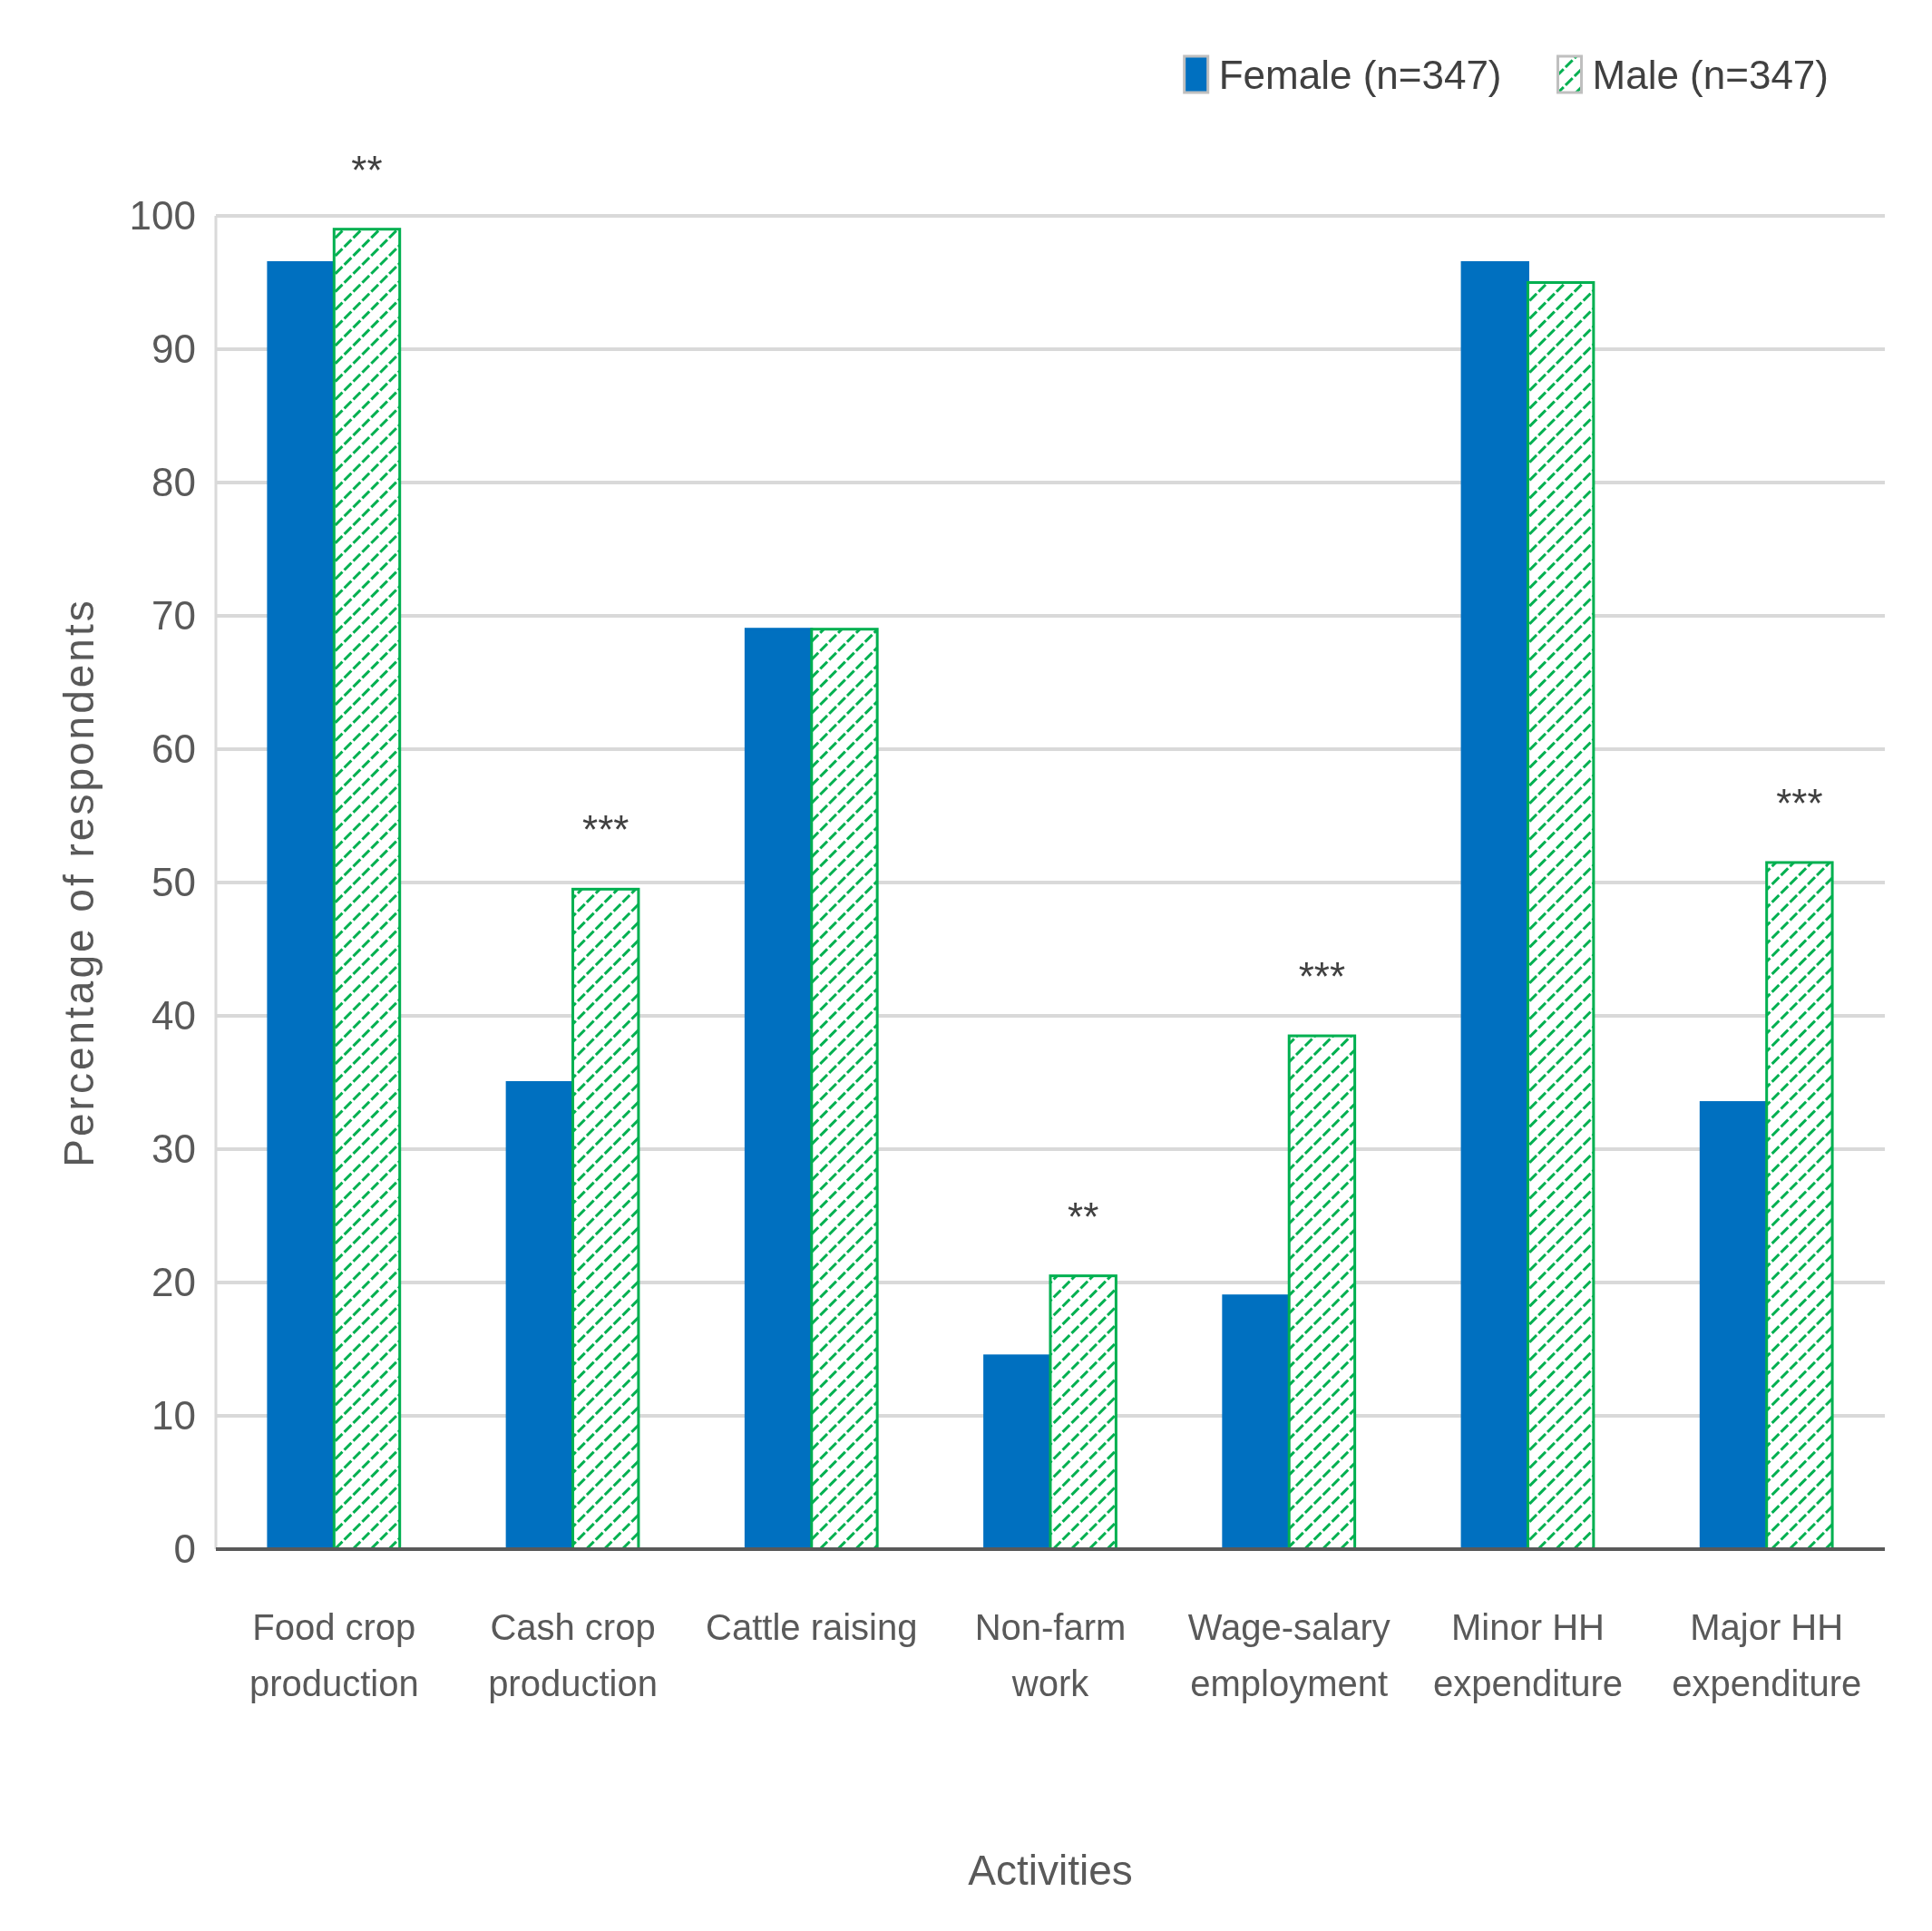 The image size is (1932, 1931). Describe the element at coordinates (78, 883) in the screenshot. I see `y-axis-title: Percentage of respondents` at that location.